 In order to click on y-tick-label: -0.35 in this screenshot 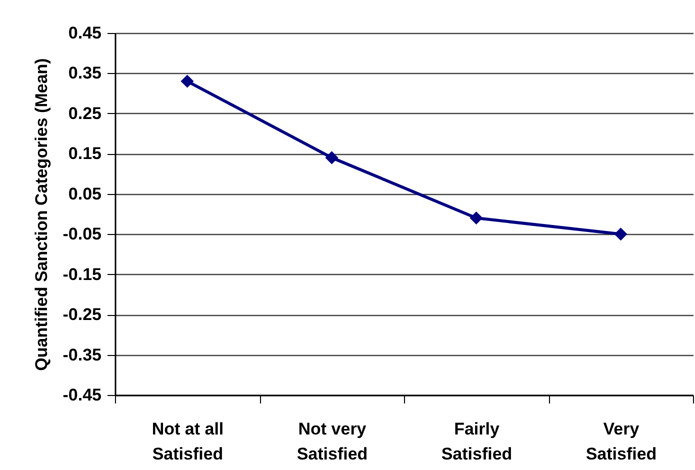, I will do `click(82, 354)`.